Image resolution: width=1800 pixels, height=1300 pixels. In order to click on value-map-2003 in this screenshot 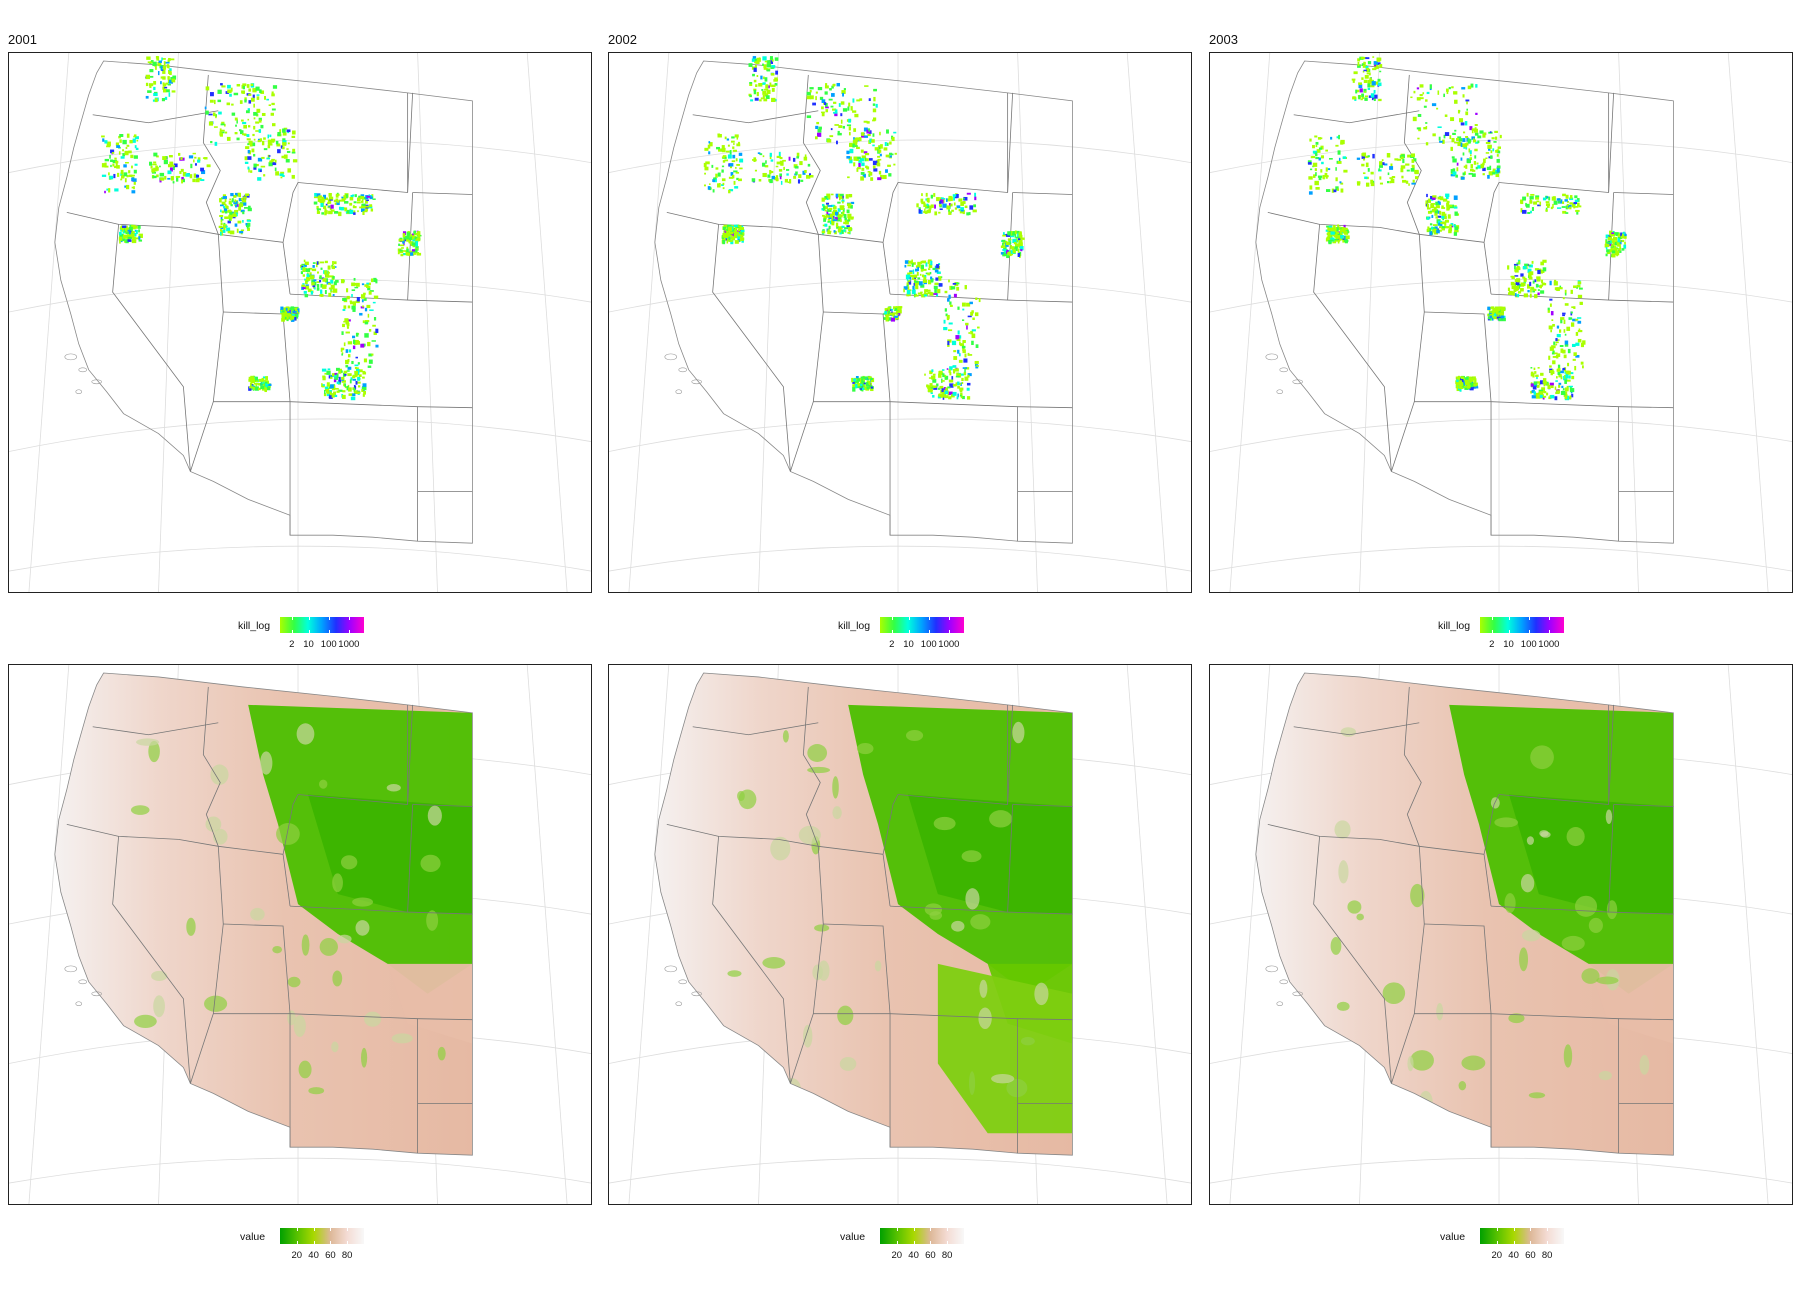, I will do `click(1501, 934)`.